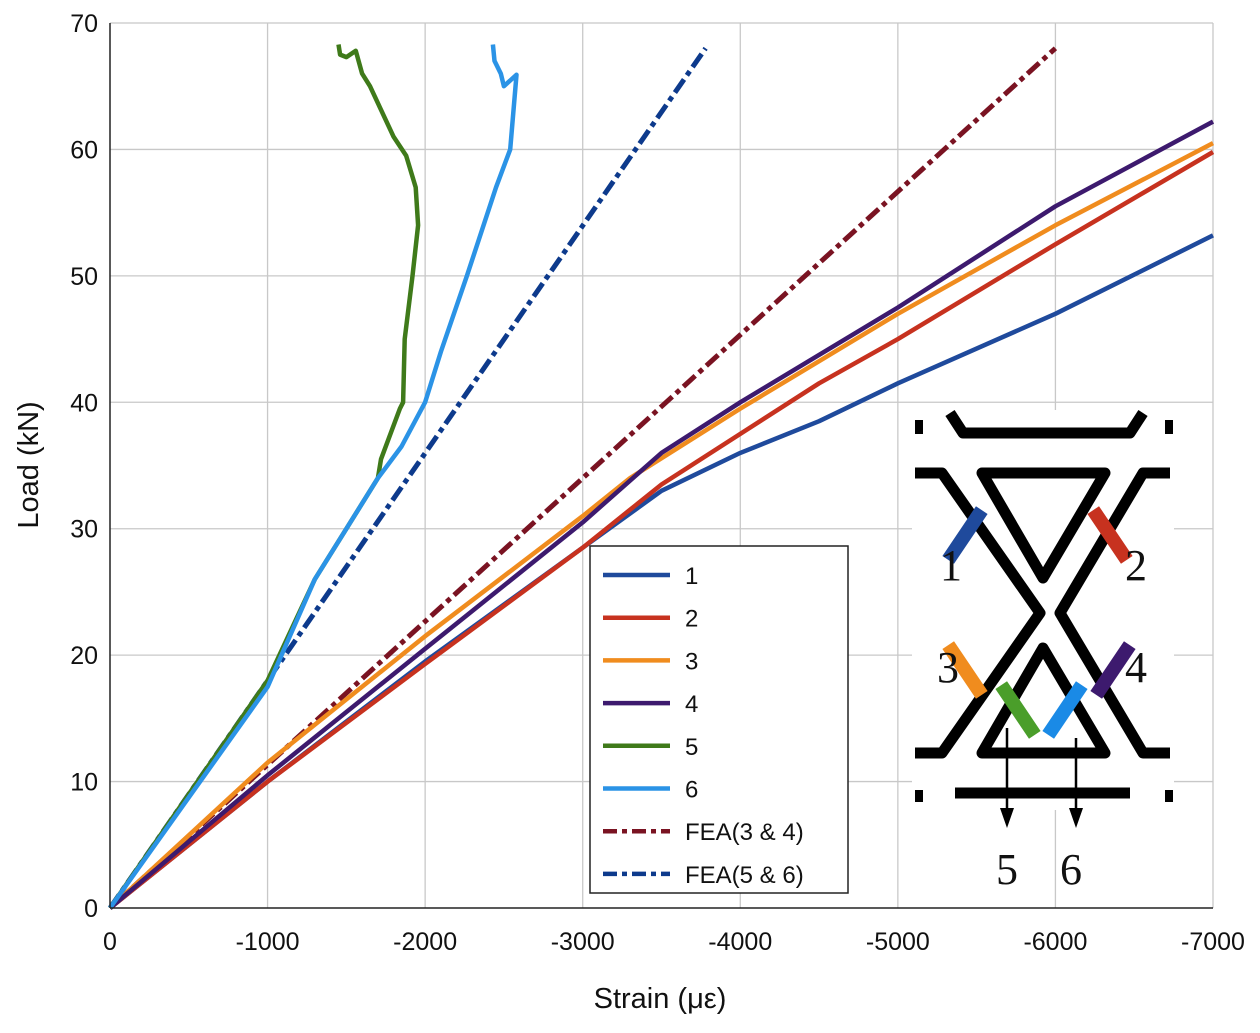 This screenshot has width=1260, height=1033. What do you see at coordinates (84, 24) in the screenshot?
I see `y-tick-label: 70` at bounding box center [84, 24].